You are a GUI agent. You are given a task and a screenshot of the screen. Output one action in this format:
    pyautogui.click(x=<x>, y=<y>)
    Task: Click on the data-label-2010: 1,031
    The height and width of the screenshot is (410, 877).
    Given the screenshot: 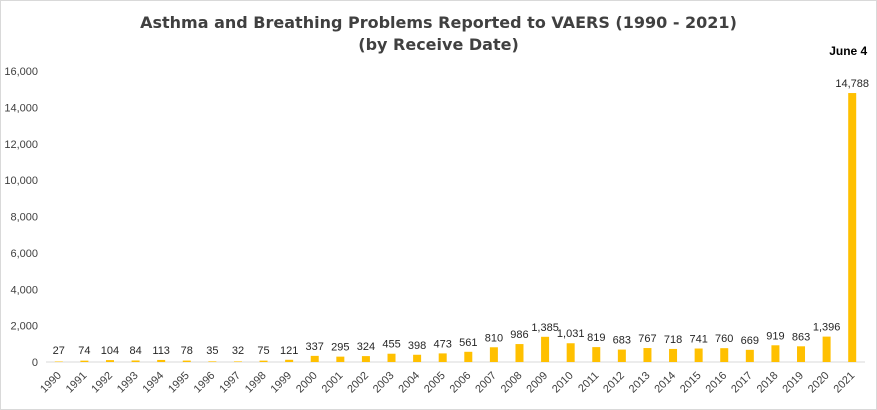 What is the action you would take?
    pyautogui.click(x=571, y=334)
    